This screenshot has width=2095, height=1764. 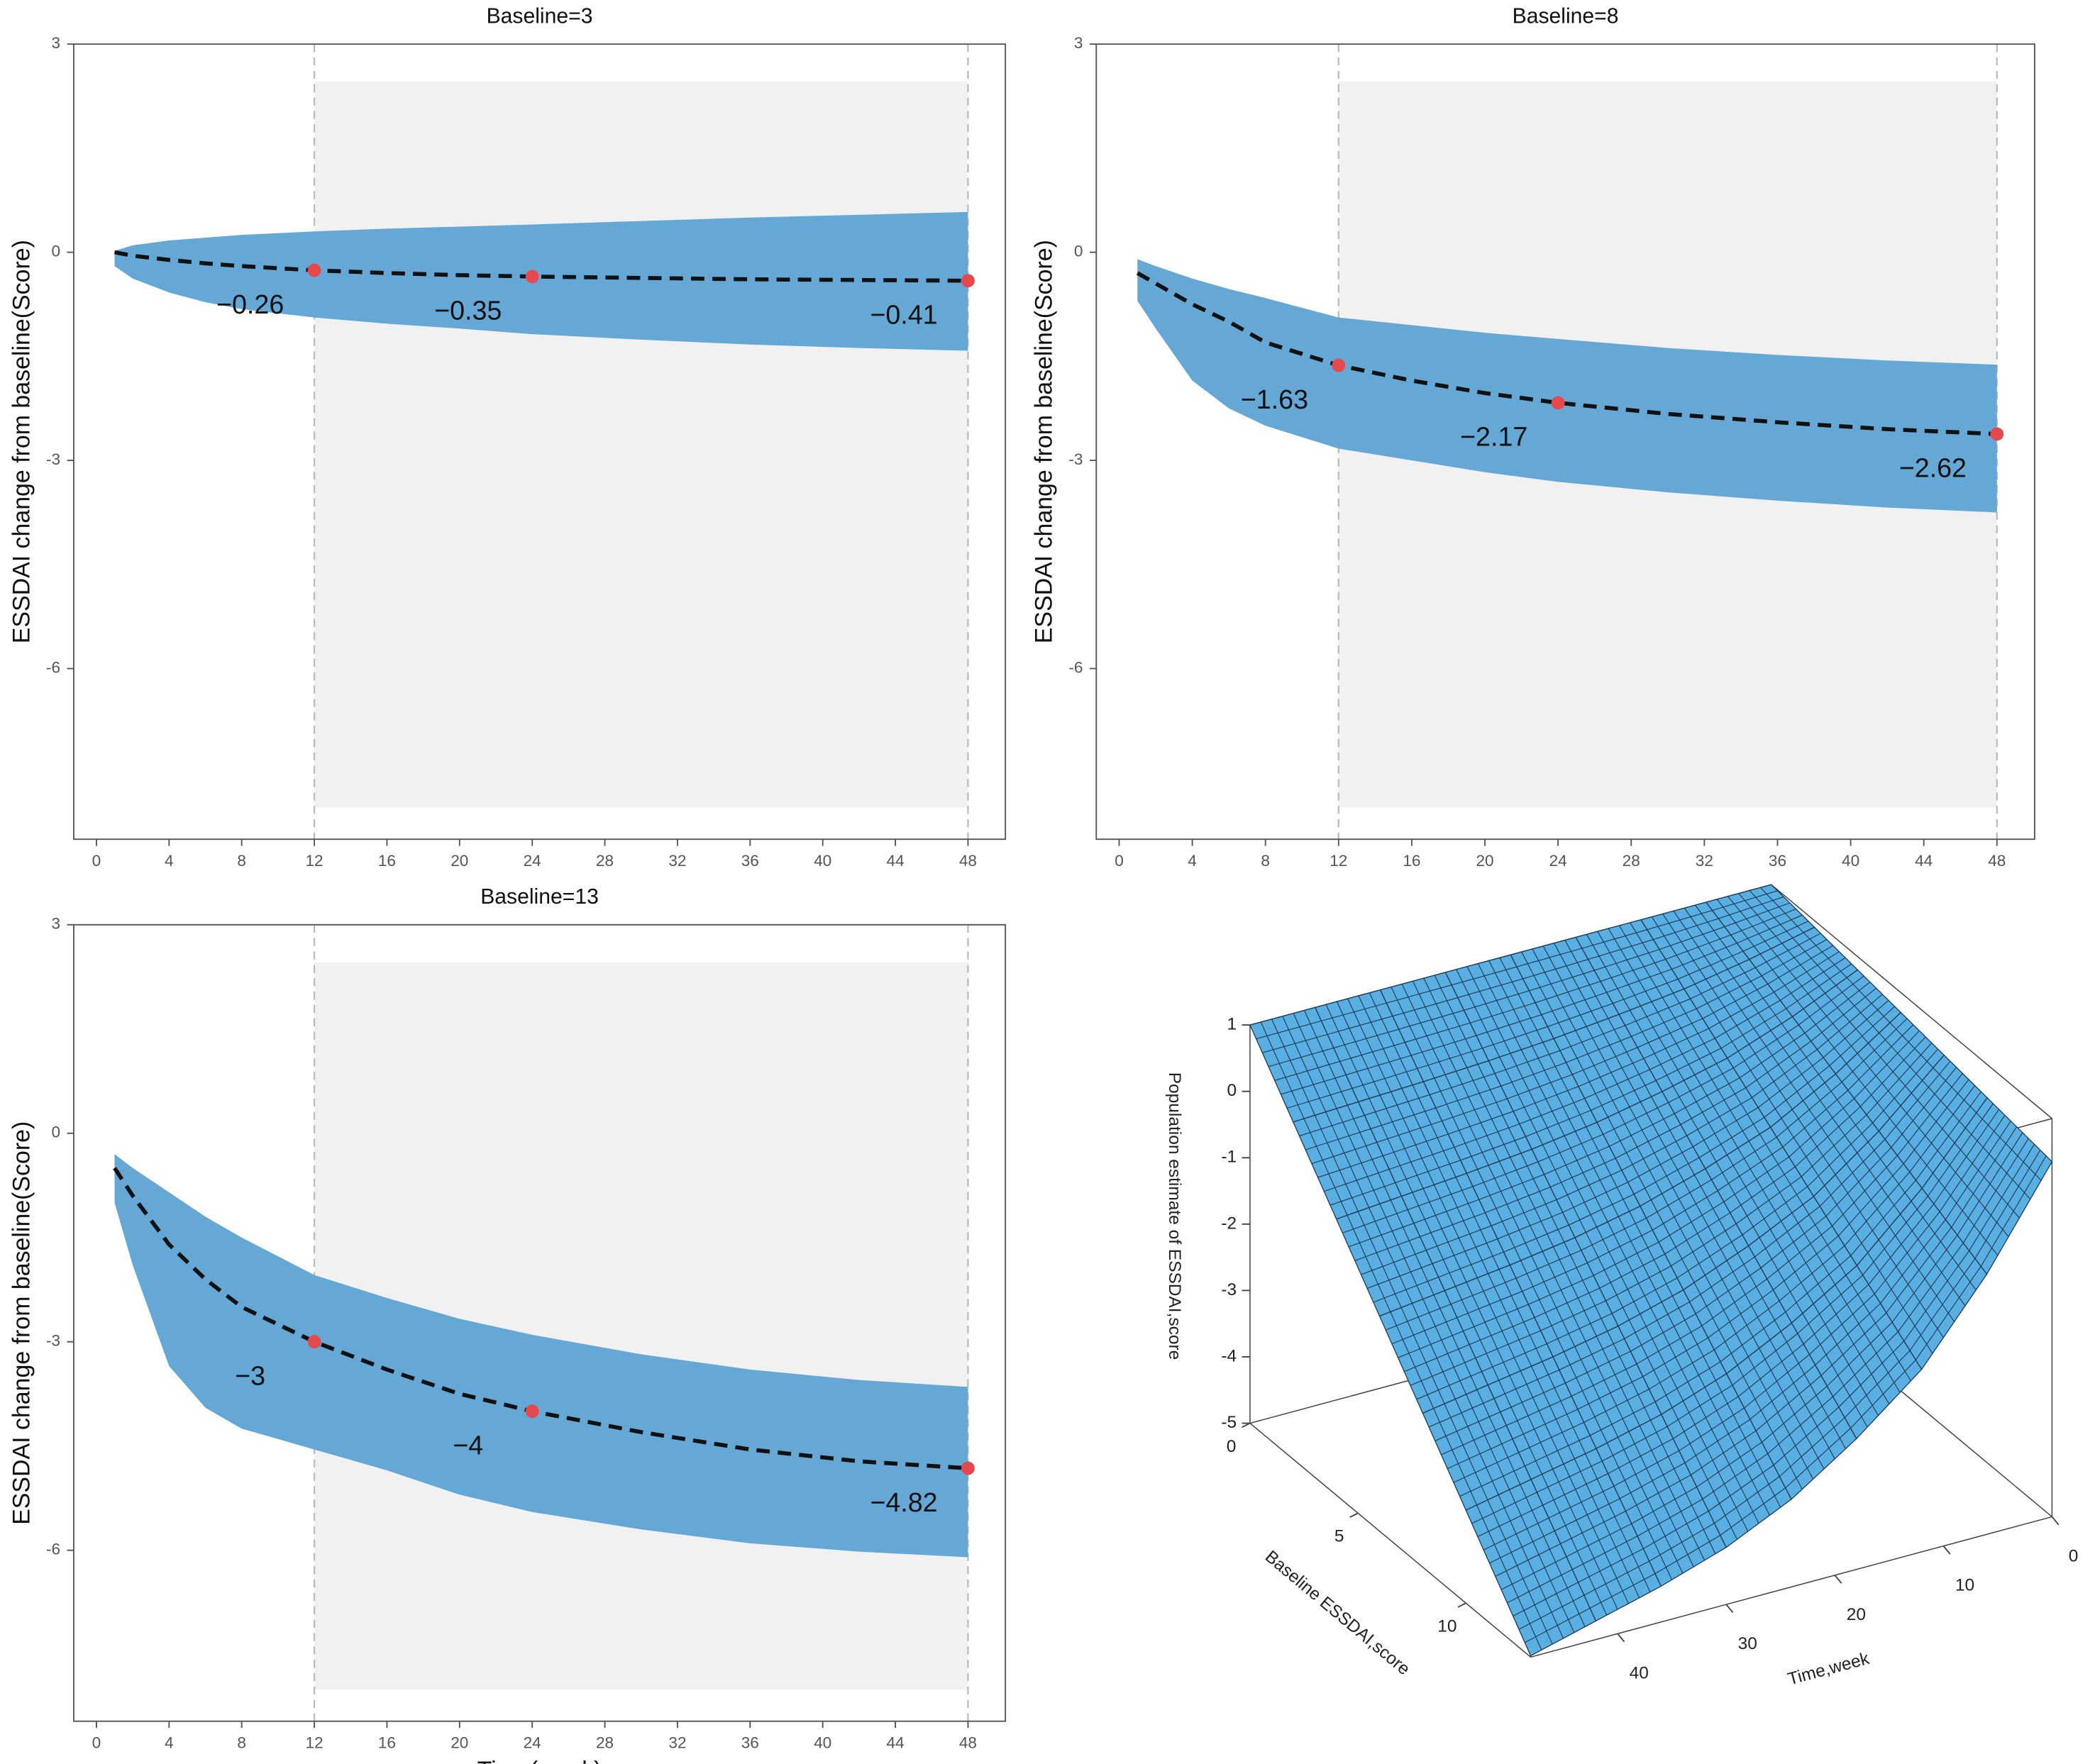 What do you see at coordinates (241, 861) in the screenshot?
I see `x-tick-label: 8` at bounding box center [241, 861].